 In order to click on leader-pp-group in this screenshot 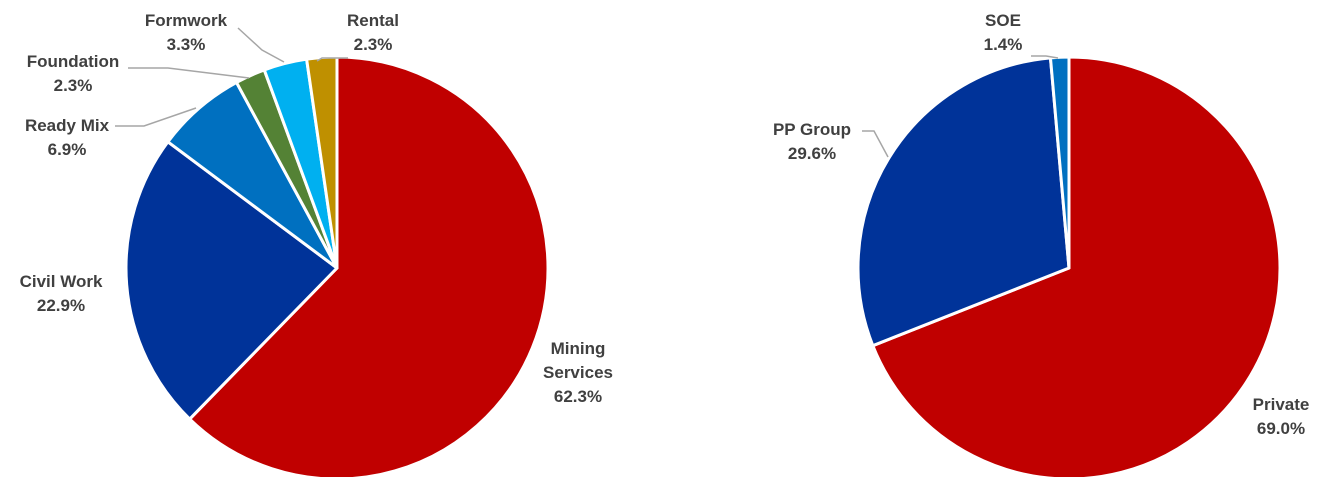, I will do `click(875, 144)`.